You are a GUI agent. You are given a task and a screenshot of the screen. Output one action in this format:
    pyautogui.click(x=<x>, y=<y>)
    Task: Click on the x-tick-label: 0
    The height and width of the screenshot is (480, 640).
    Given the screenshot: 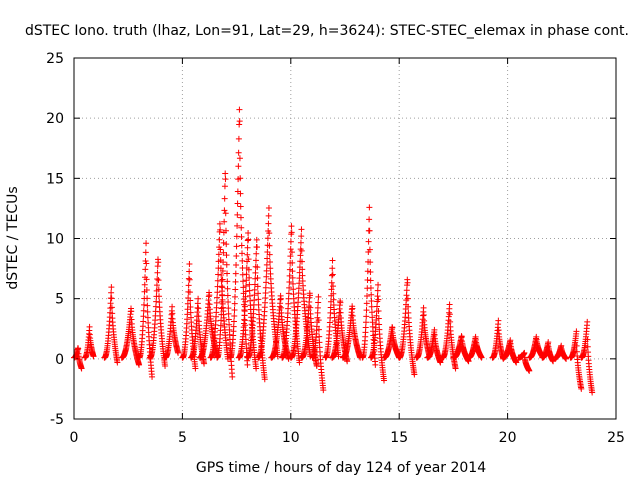 What is the action you would take?
    pyautogui.click(x=74, y=438)
    